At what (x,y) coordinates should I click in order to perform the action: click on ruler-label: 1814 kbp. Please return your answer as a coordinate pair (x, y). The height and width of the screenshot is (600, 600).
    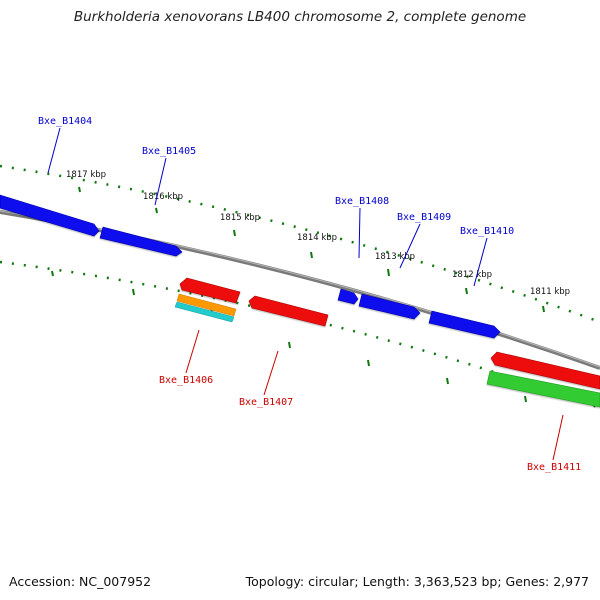
    Looking at the image, I should click on (317, 238).